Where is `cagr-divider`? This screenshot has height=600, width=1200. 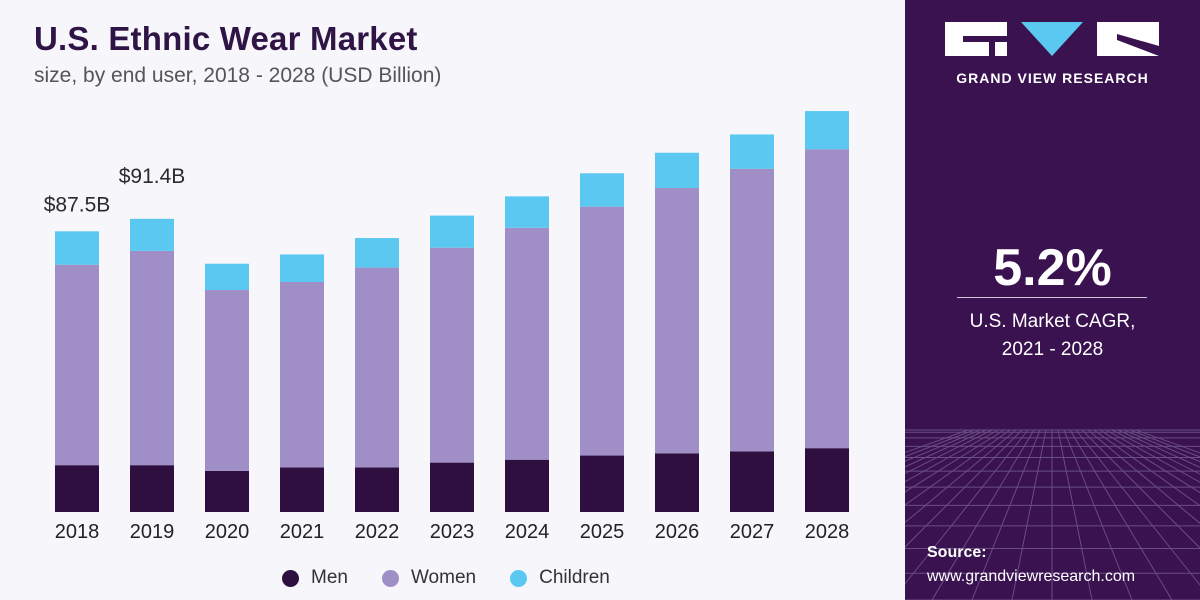 cagr-divider is located at coordinates (1052, 297).